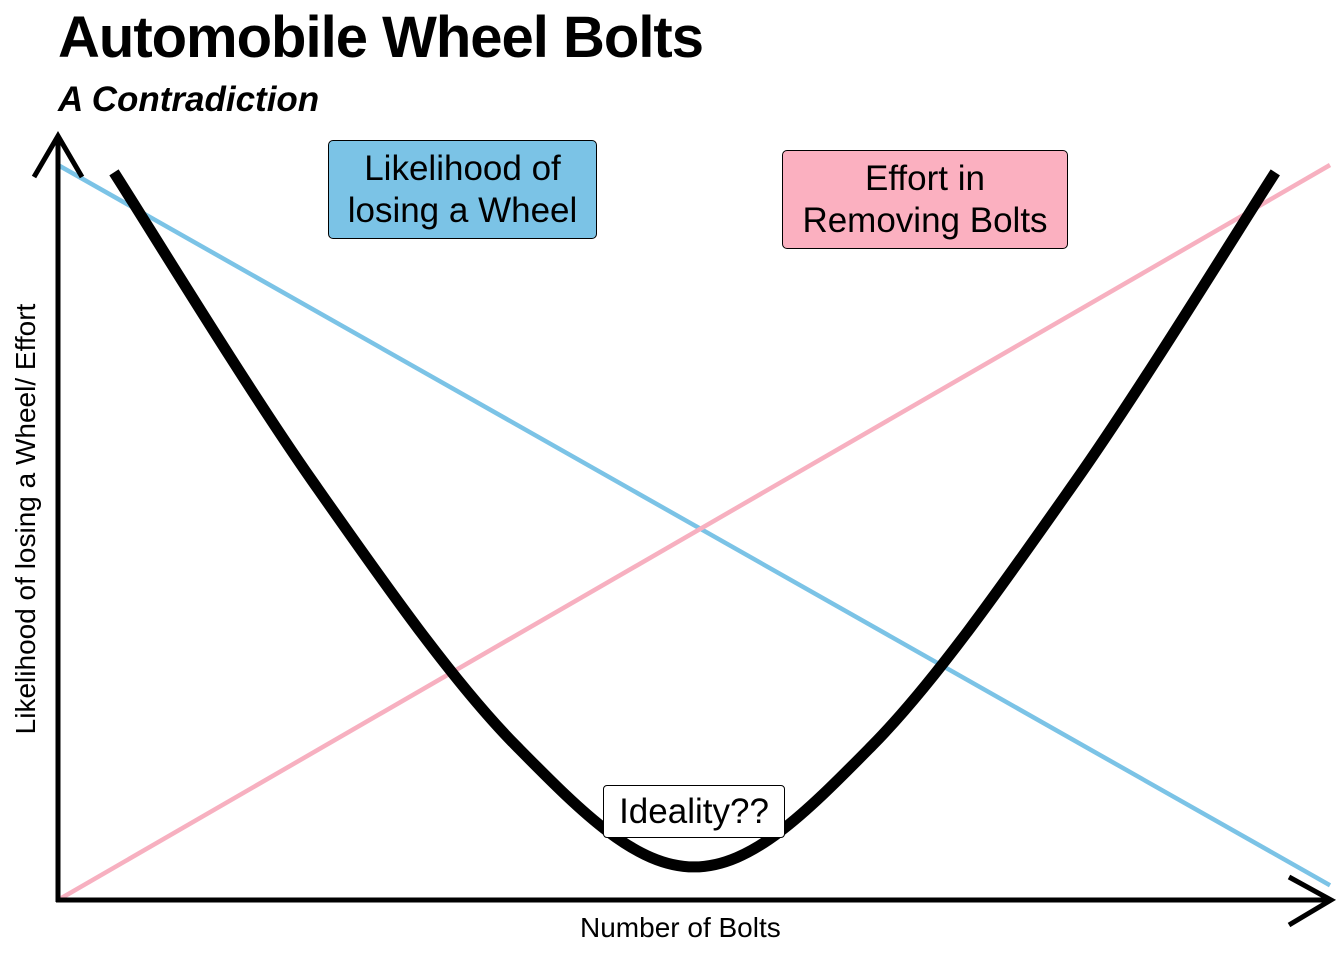 This screenshot has height=960, width=1344. Describe the element at coordinates (680, 927) in the screenshot. I see `x-axis-label: Number of Bolts` at that location.